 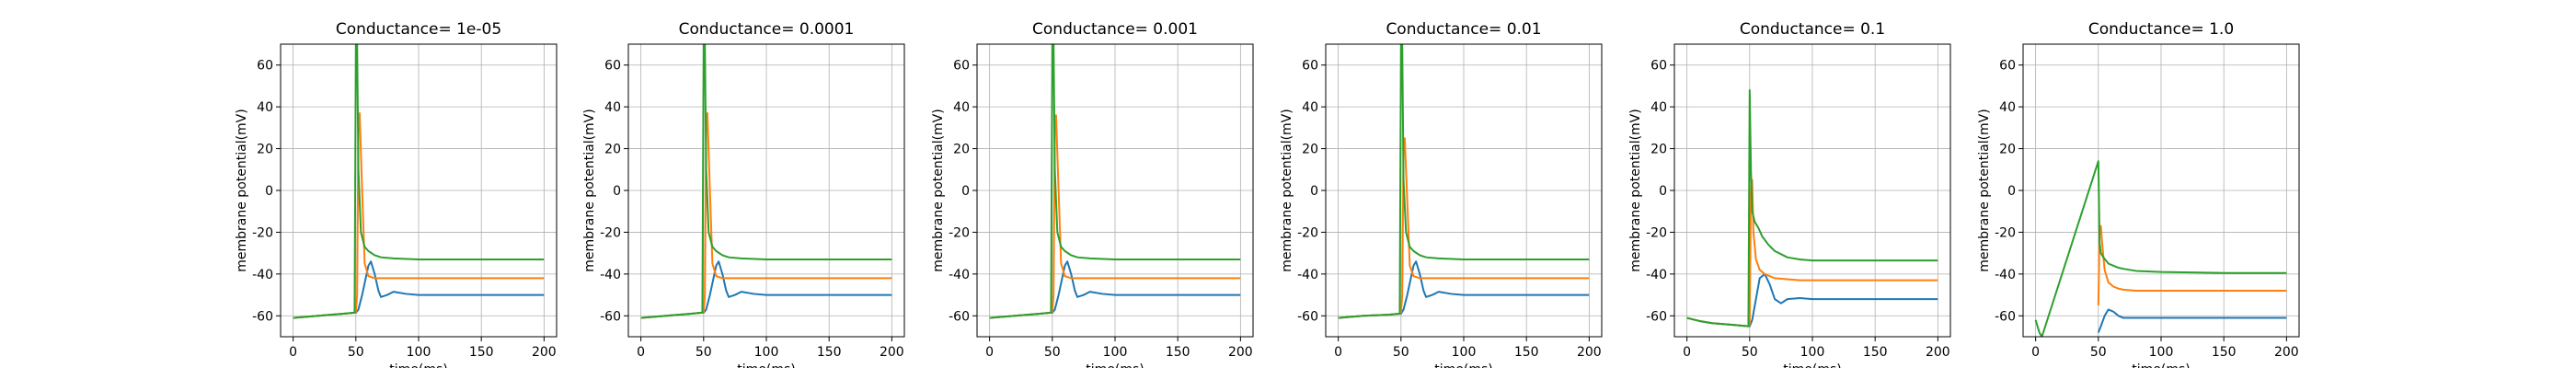 What do you see at coordinates (1463, 29) in the screenshot?
I see `subplot-title: Conductance= 0.01` at bounding box center [1463, 29].